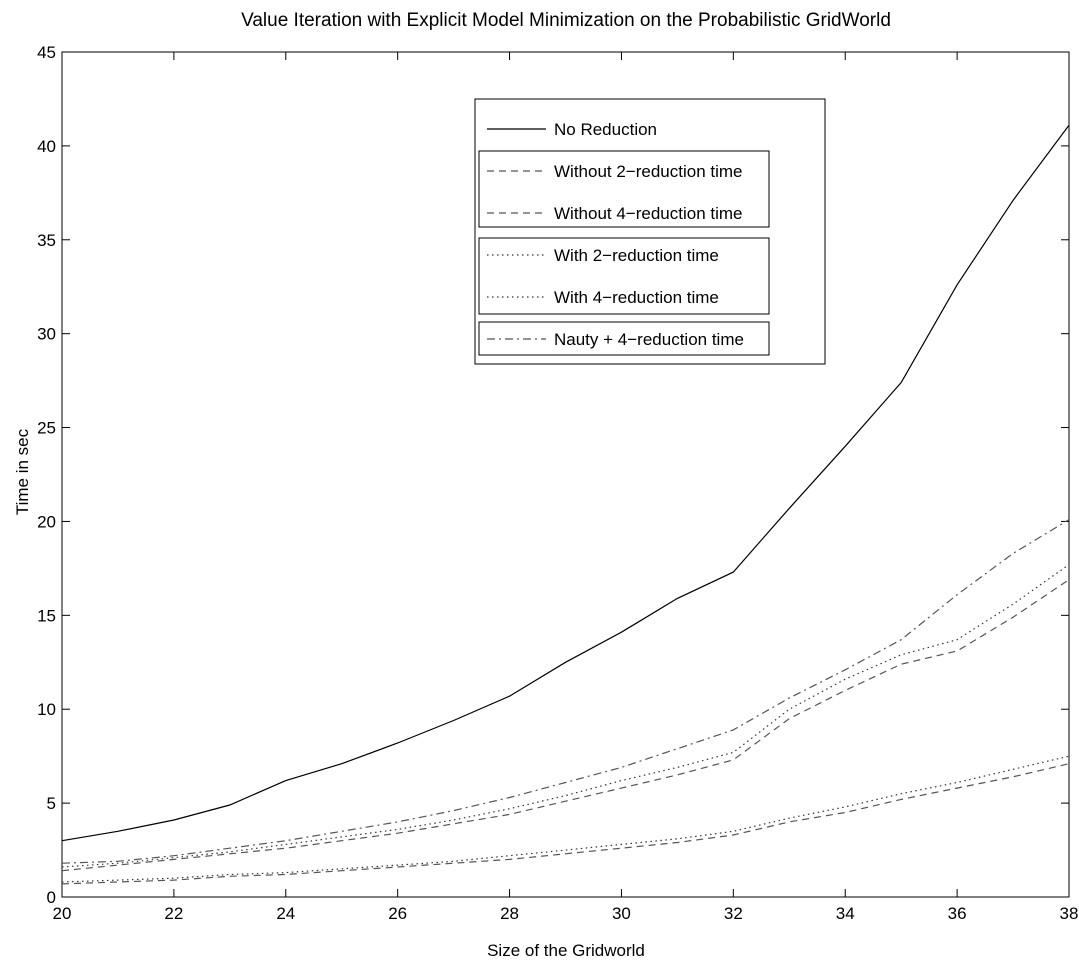  I want to click on y-tick-label: 35, so click(46, 240).